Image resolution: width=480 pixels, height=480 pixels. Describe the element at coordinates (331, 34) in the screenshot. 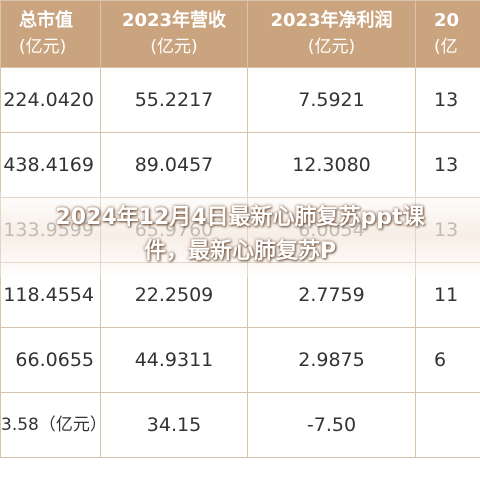

I see `column-header: 2023年净利润 (亿元)` at that location.